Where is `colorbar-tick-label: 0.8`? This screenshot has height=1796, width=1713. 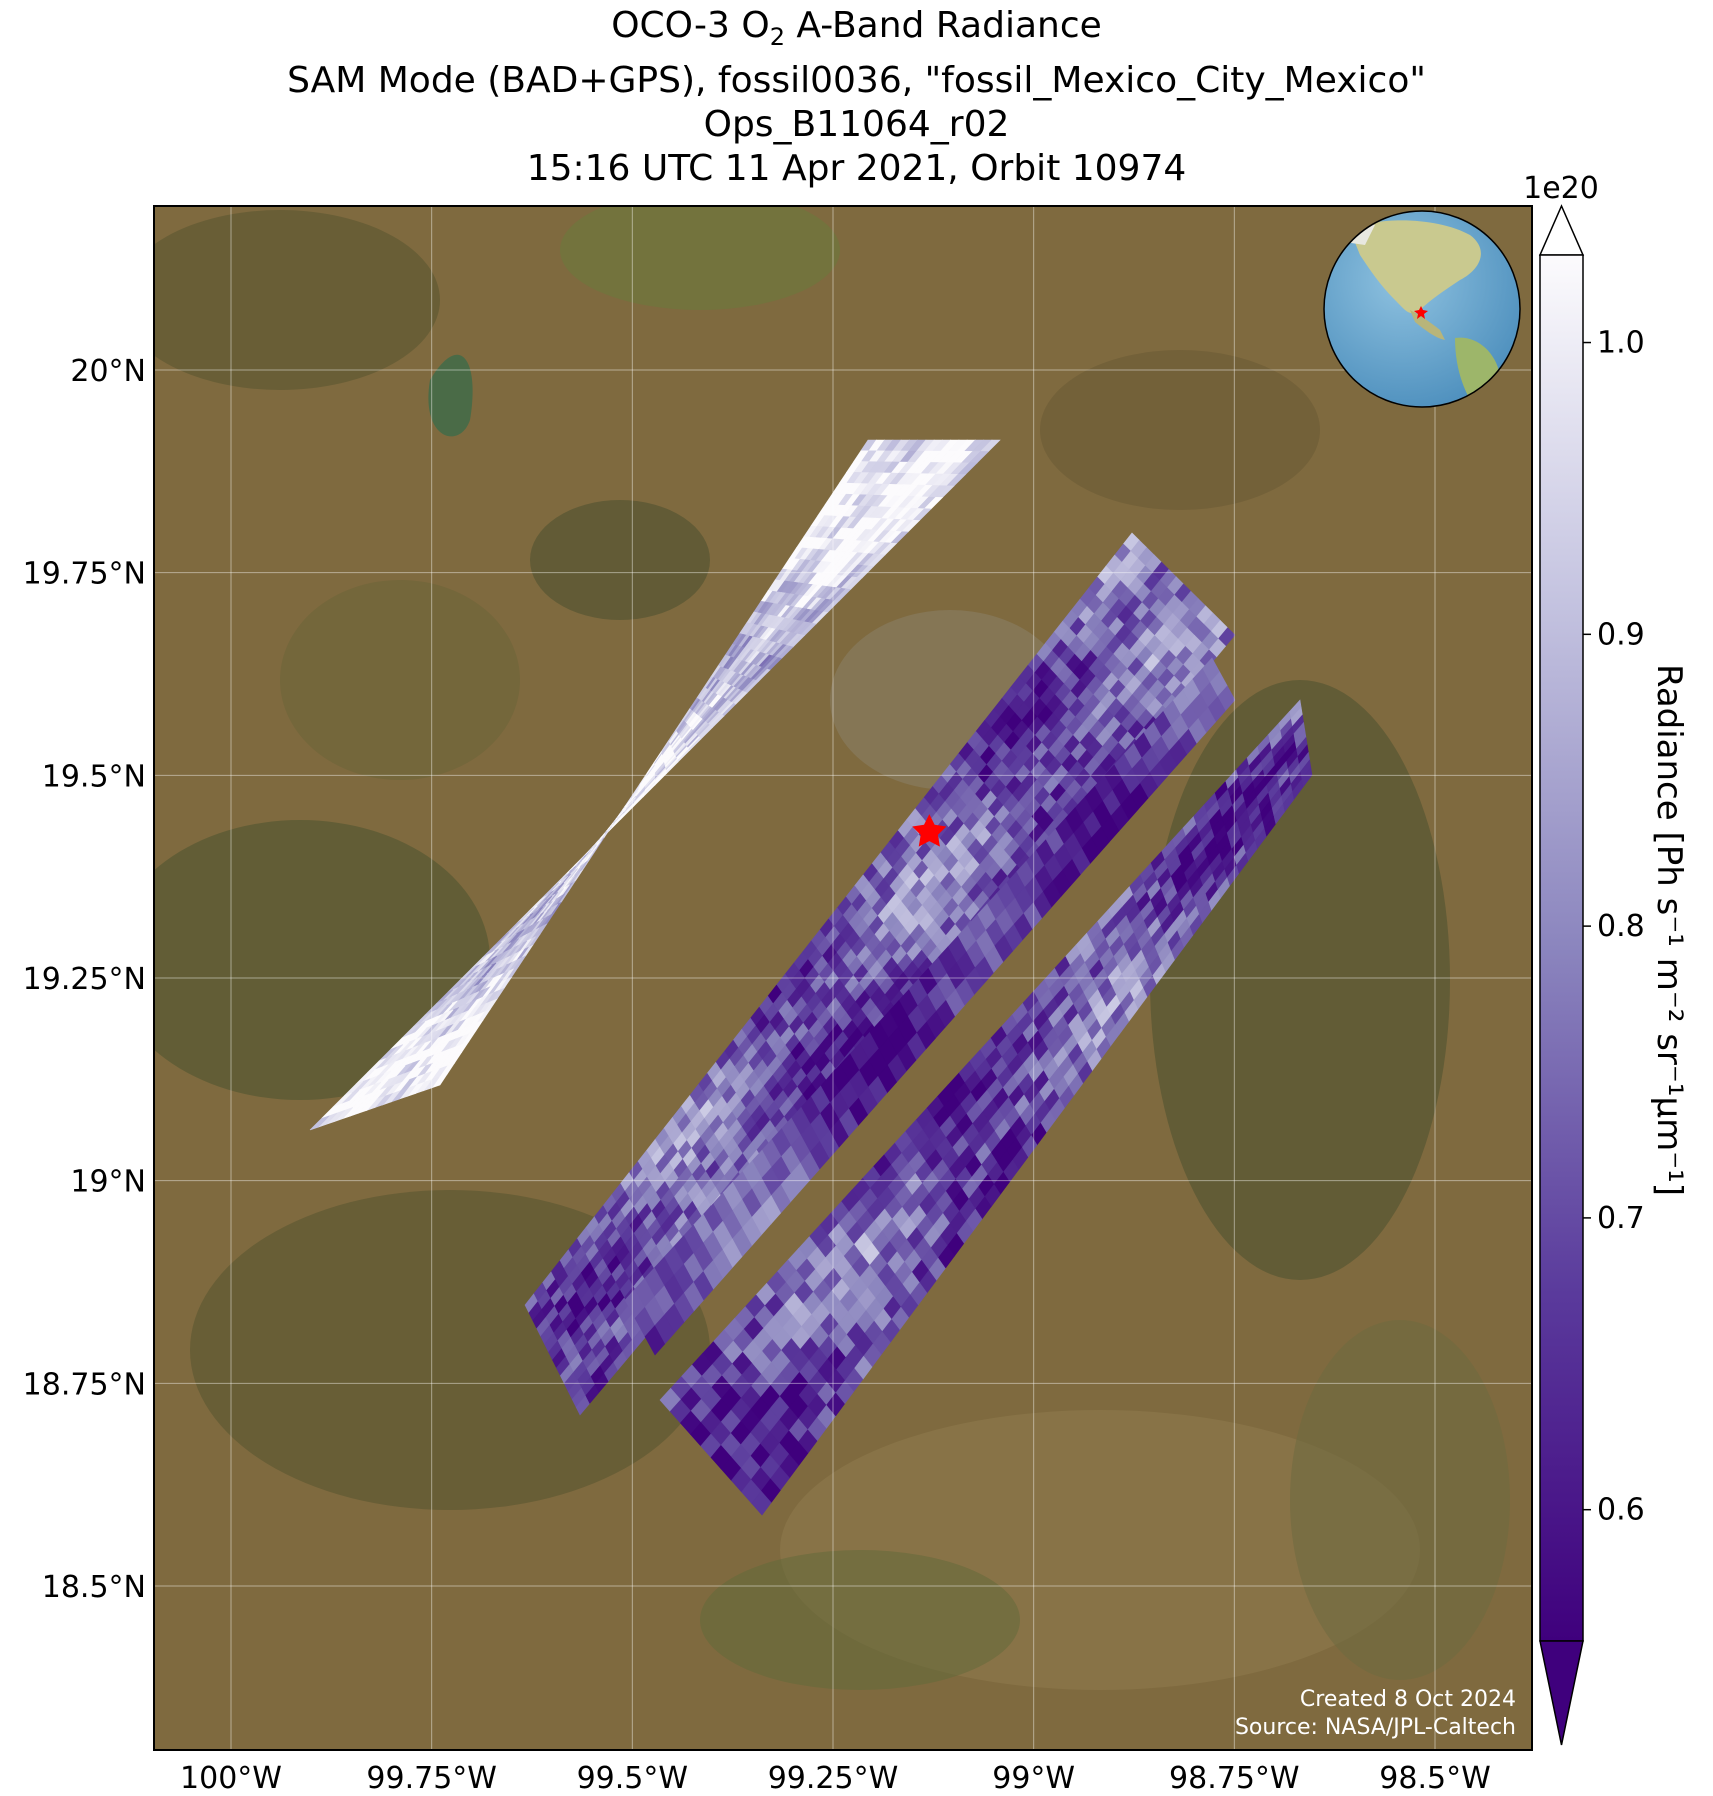
colorbar-tick-label: 0.8 is located at coordinates (1621, 926).